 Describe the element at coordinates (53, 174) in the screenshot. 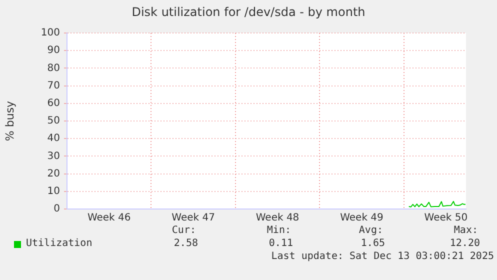

I see `y-tick-label: 20` at that location.